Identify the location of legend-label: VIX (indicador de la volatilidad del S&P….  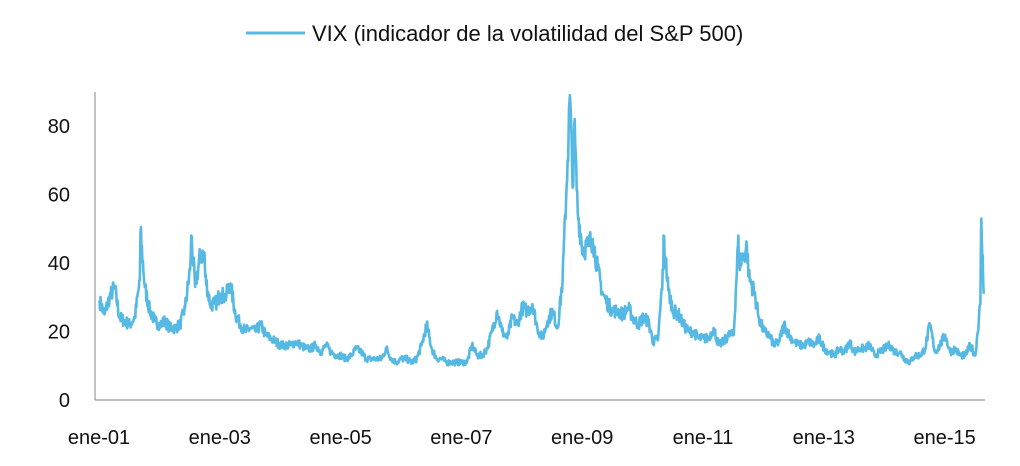
(527, 33).